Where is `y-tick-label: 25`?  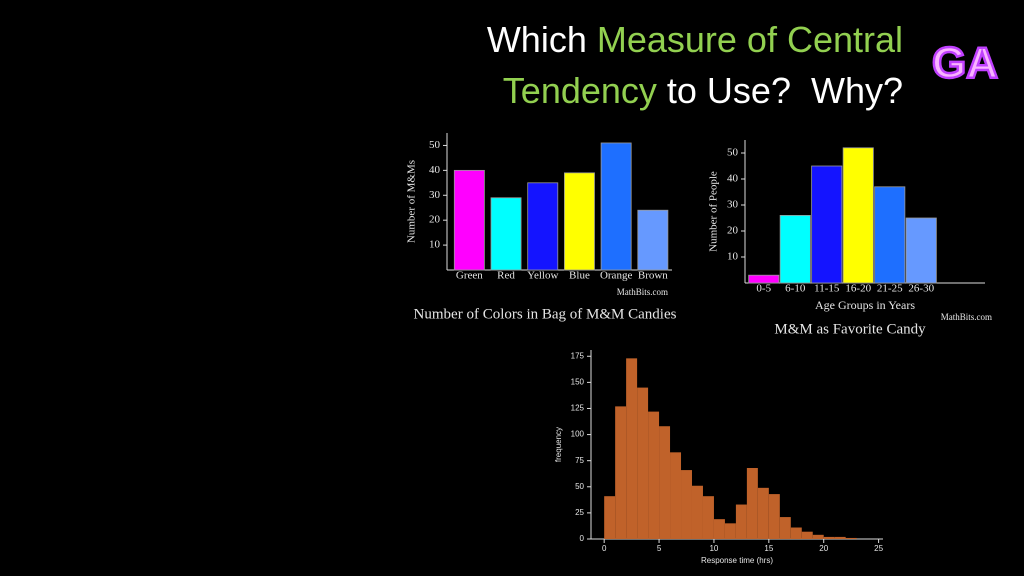 y-tick-label: 25 is located at coordinates (579, 512).